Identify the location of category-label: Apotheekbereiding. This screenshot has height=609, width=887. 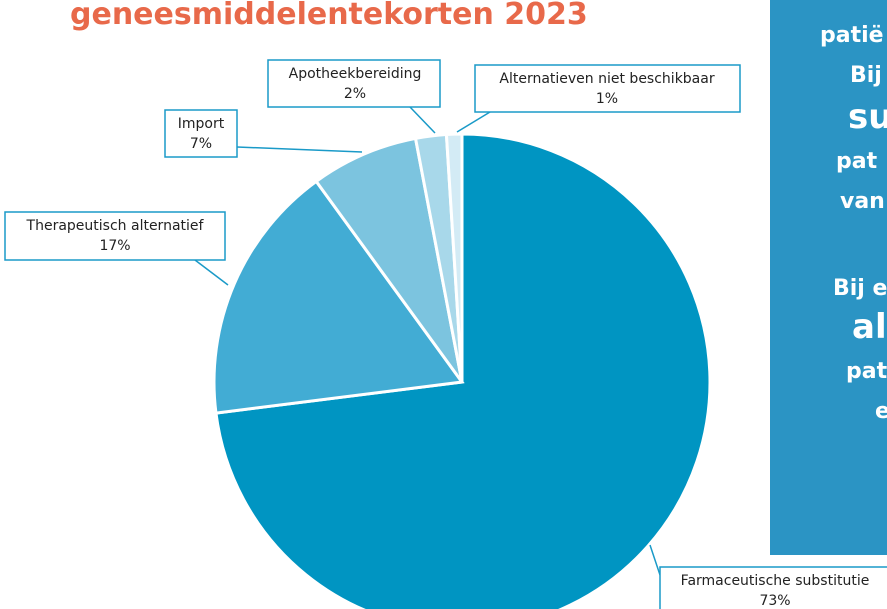
(355, 74).